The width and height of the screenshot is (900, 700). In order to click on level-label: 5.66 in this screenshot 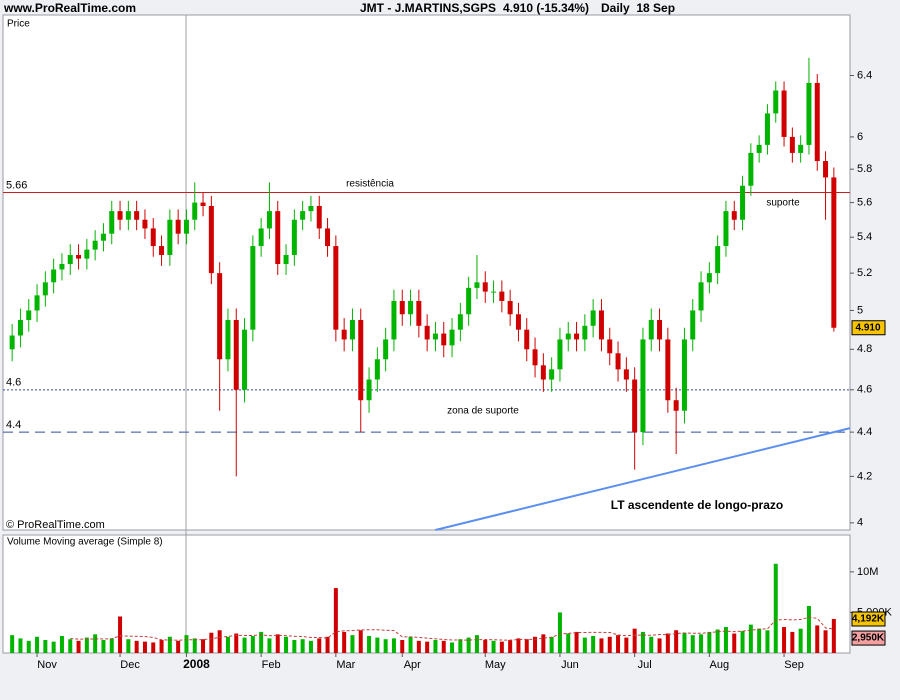, I will do `click(16, 185)`.